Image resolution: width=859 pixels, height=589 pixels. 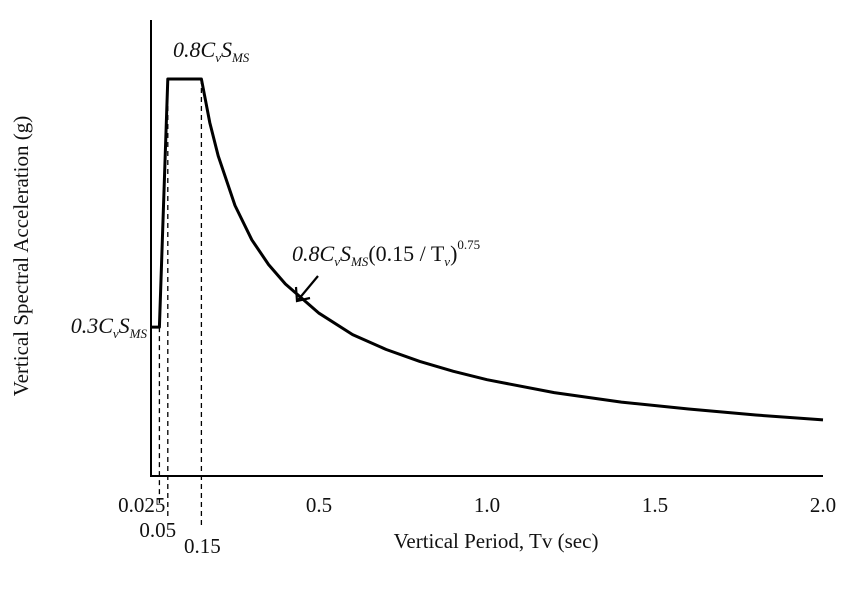 What do you see at coordinates (21, 256) in the screenshot?
I see `y-axis-title: Vertical Spectral Acceleration (g)` at bounding box center [21, 256].